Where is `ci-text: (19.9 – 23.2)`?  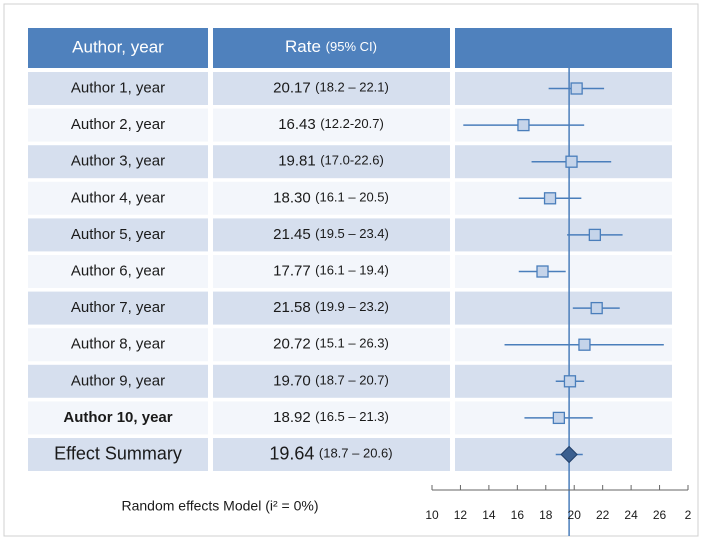 ci-text: (19.9 – 23.2) is located at coordinates (352, 307).